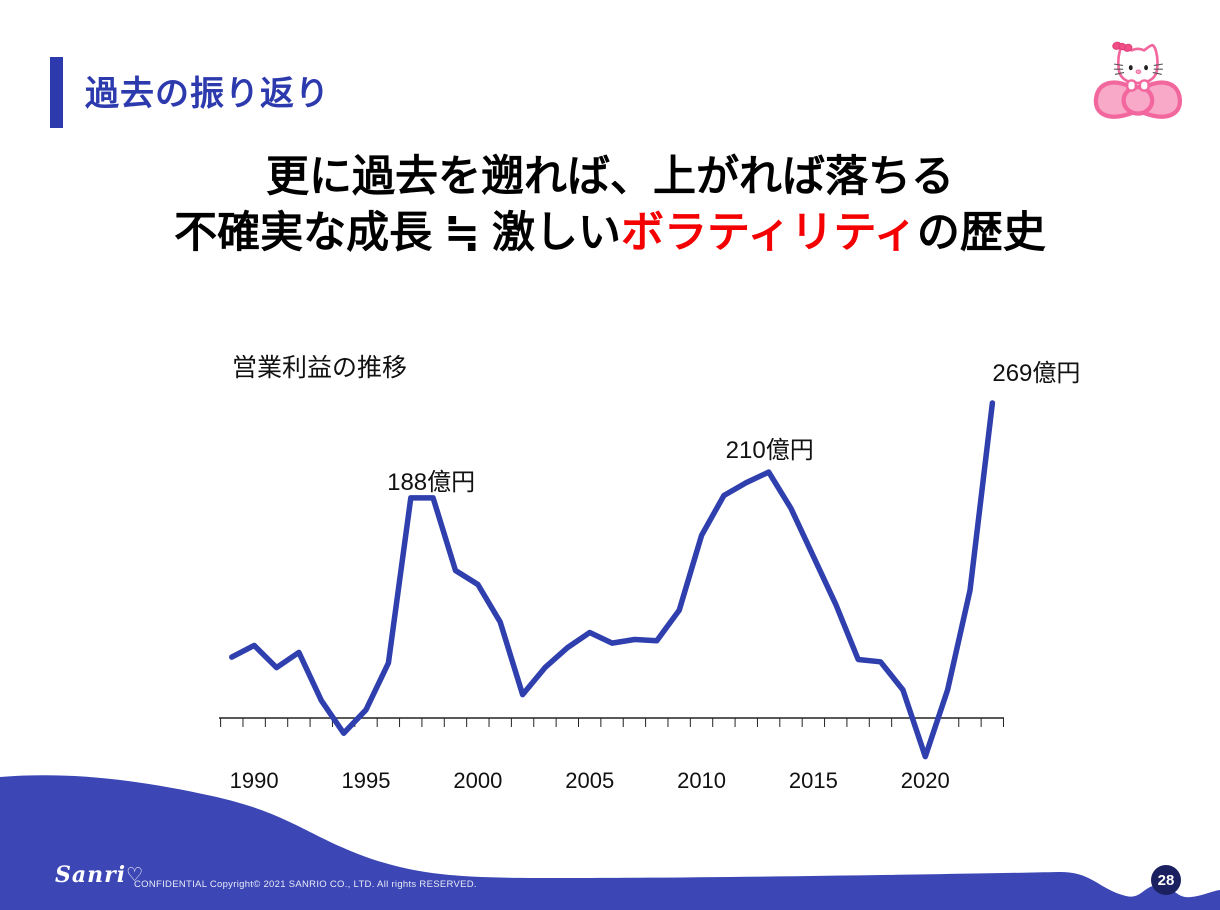  What do you see at coordinates (254, 780) in the screenshot?
I see `x-tick-label: 1990` at bounding box center [254, 780].